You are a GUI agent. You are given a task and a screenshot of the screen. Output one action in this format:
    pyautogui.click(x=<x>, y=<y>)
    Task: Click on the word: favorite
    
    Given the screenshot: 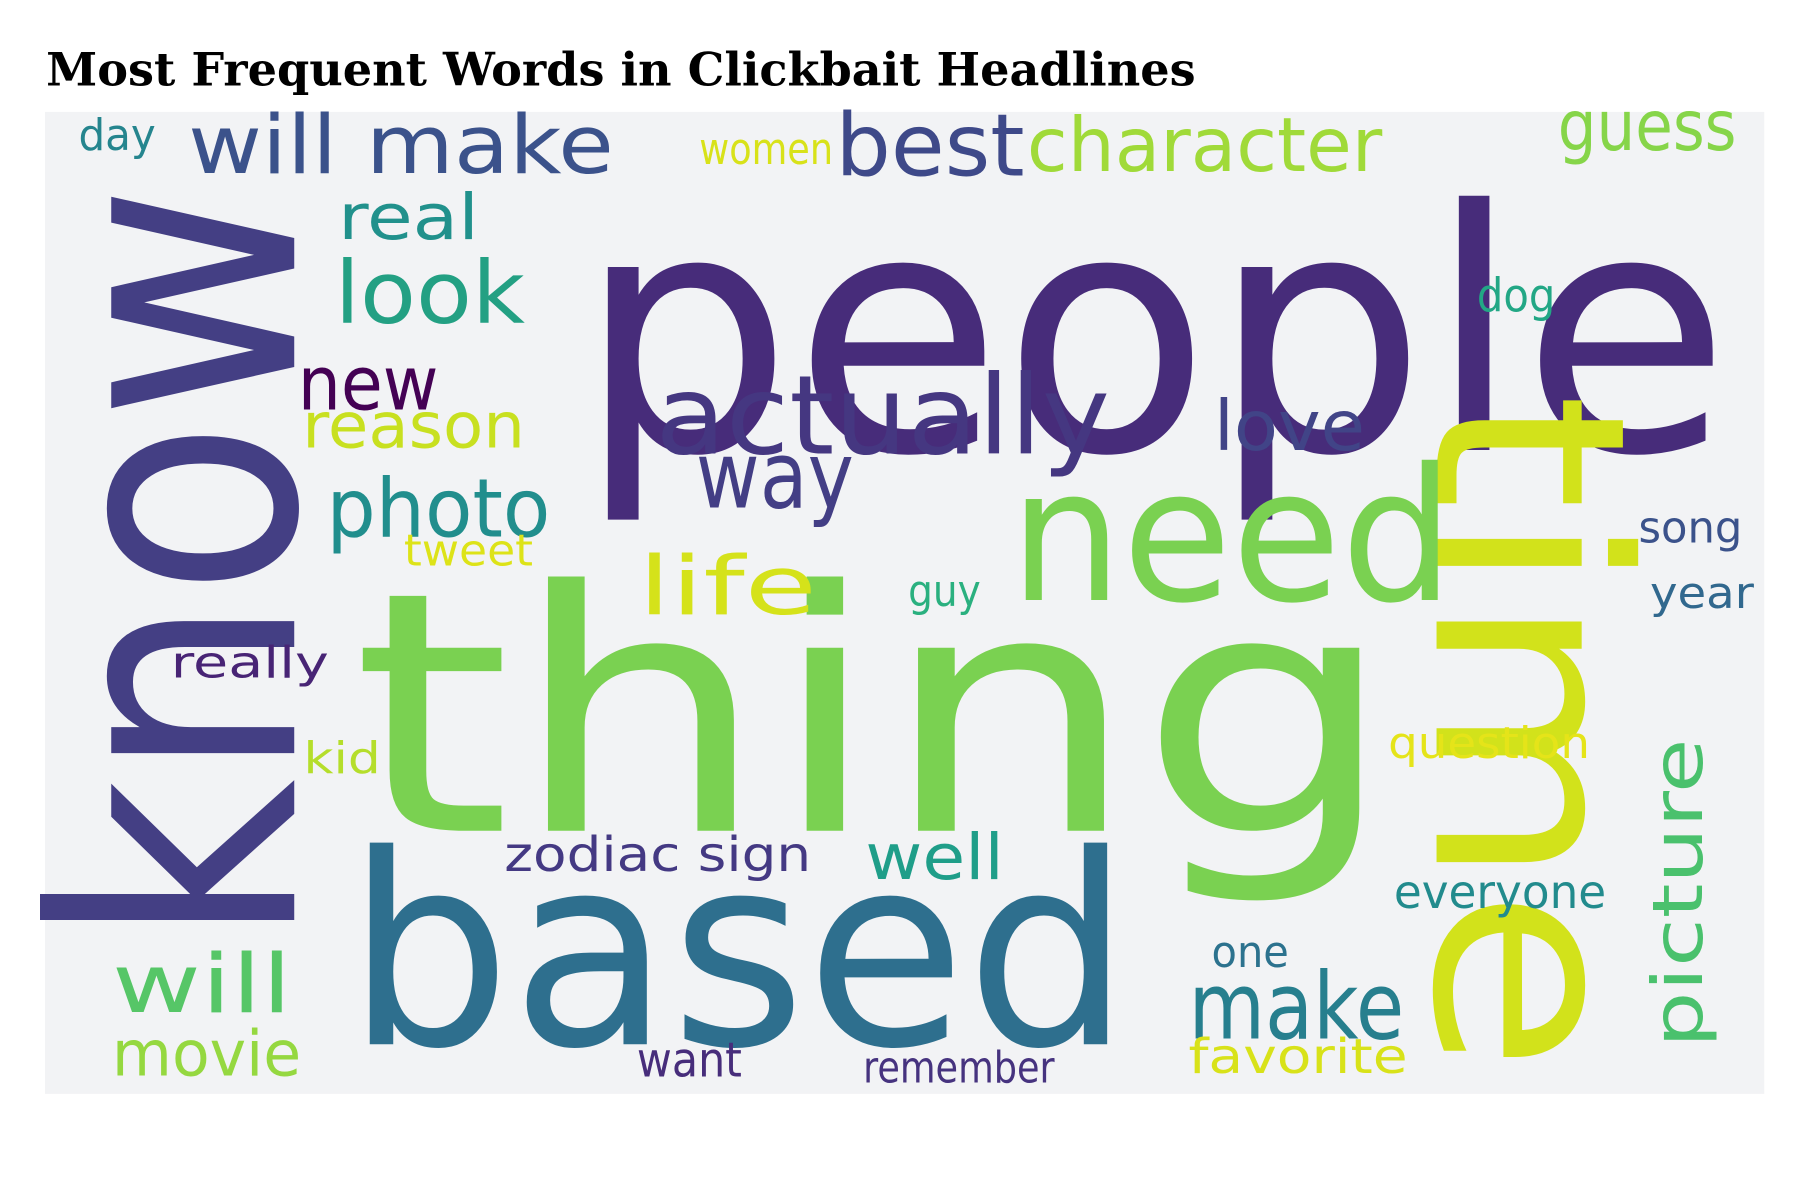 What is the action you would take?
    pyautogui.click(x=1297, y=1057)
    